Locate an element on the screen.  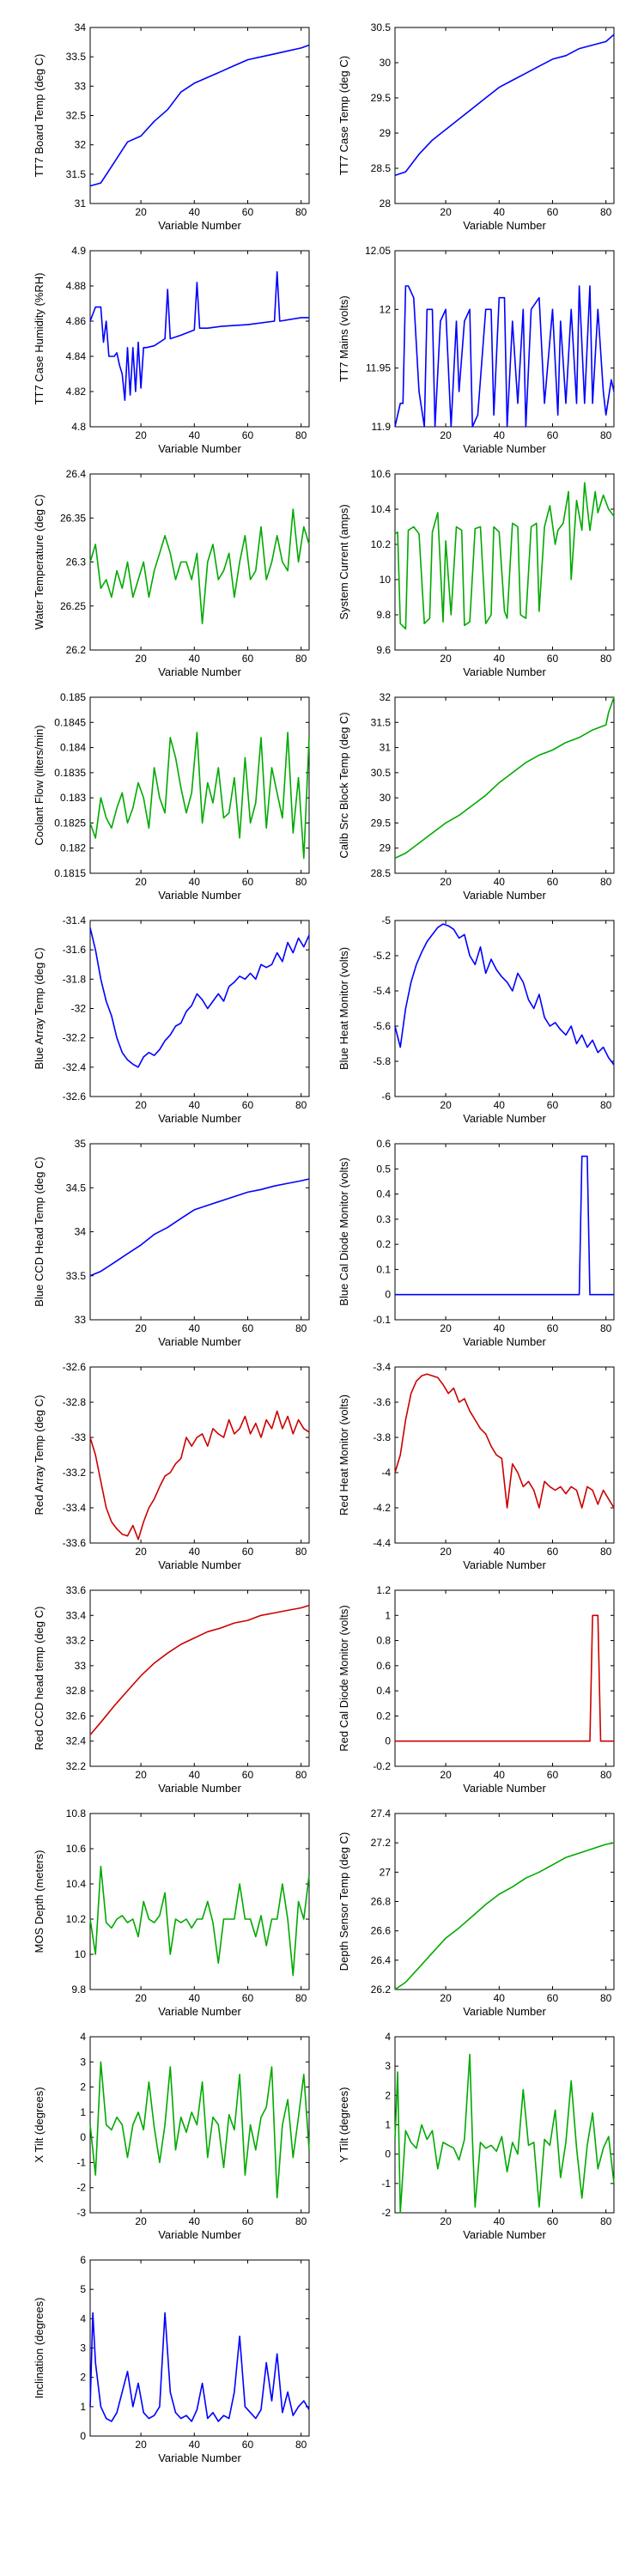
y-tick-label: 0 is located at coordinates (83, 2436).